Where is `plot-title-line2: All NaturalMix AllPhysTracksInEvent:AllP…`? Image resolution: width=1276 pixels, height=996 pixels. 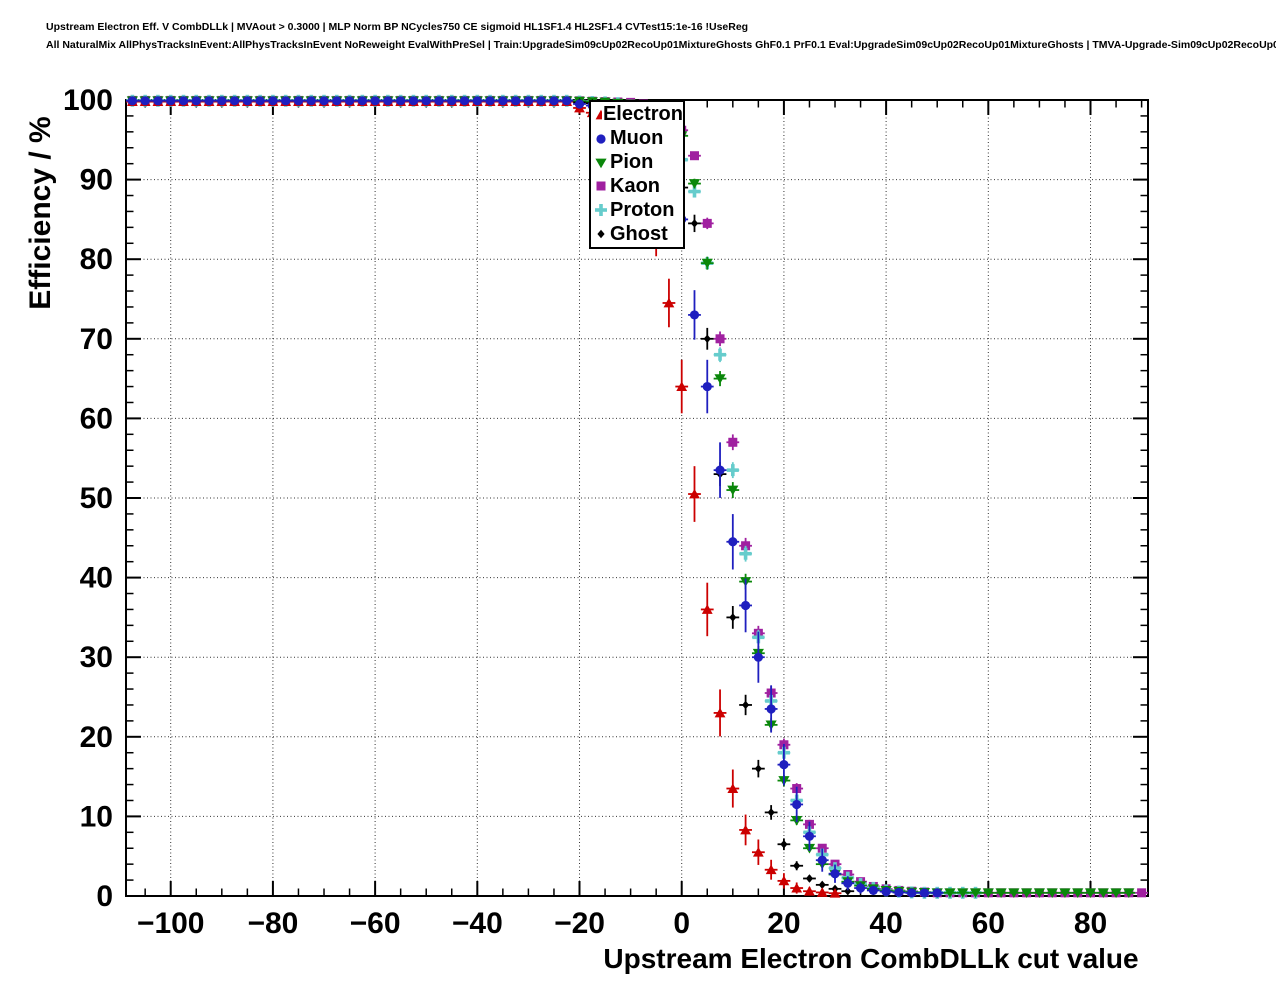
plot-title-line2: All NaturalMix AllPhysTracksInEvent:AllP… is located at coordinates (661, 45).